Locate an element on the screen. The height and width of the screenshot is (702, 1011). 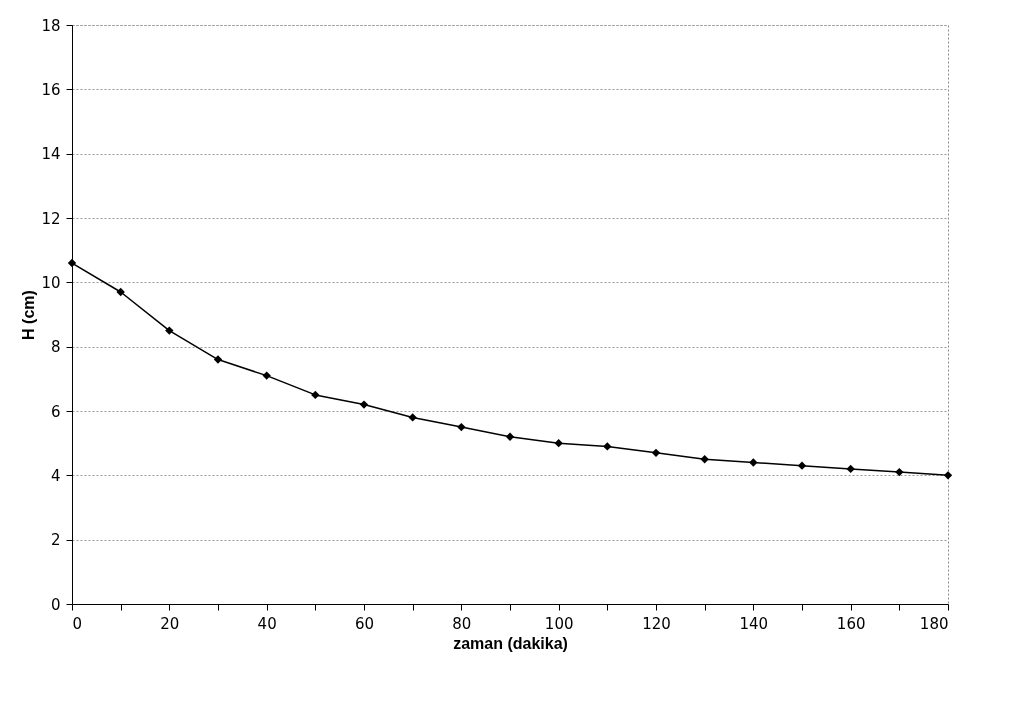
y-tick-label: 8 is located at coordinates (55, 347).